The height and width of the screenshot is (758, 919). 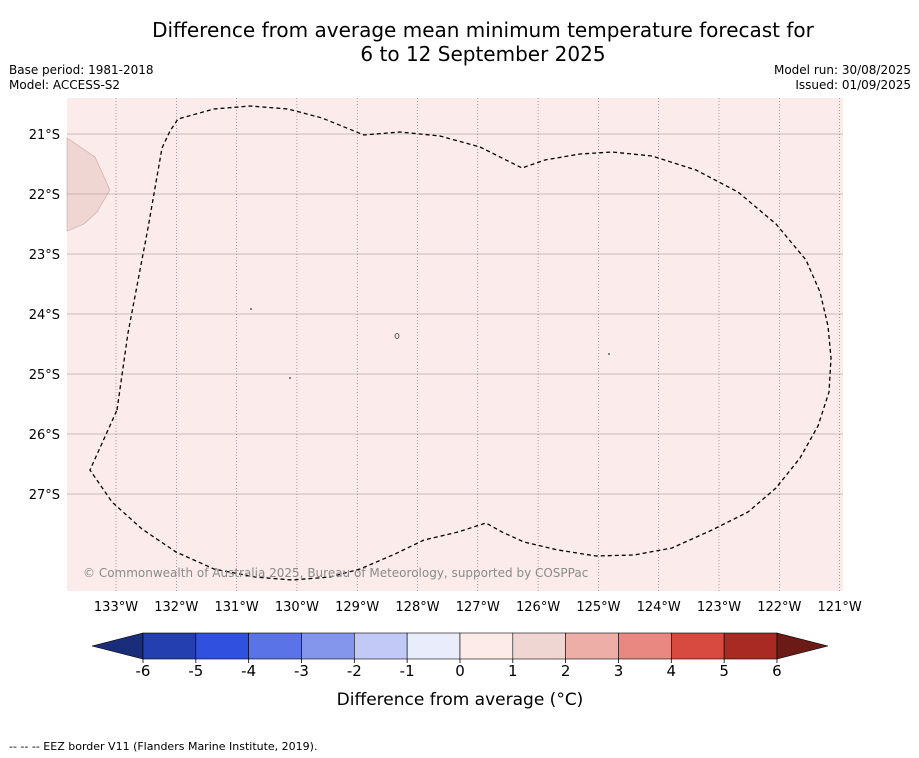 I want to click on lat-label: 22°S, so click(x=44, y=195).